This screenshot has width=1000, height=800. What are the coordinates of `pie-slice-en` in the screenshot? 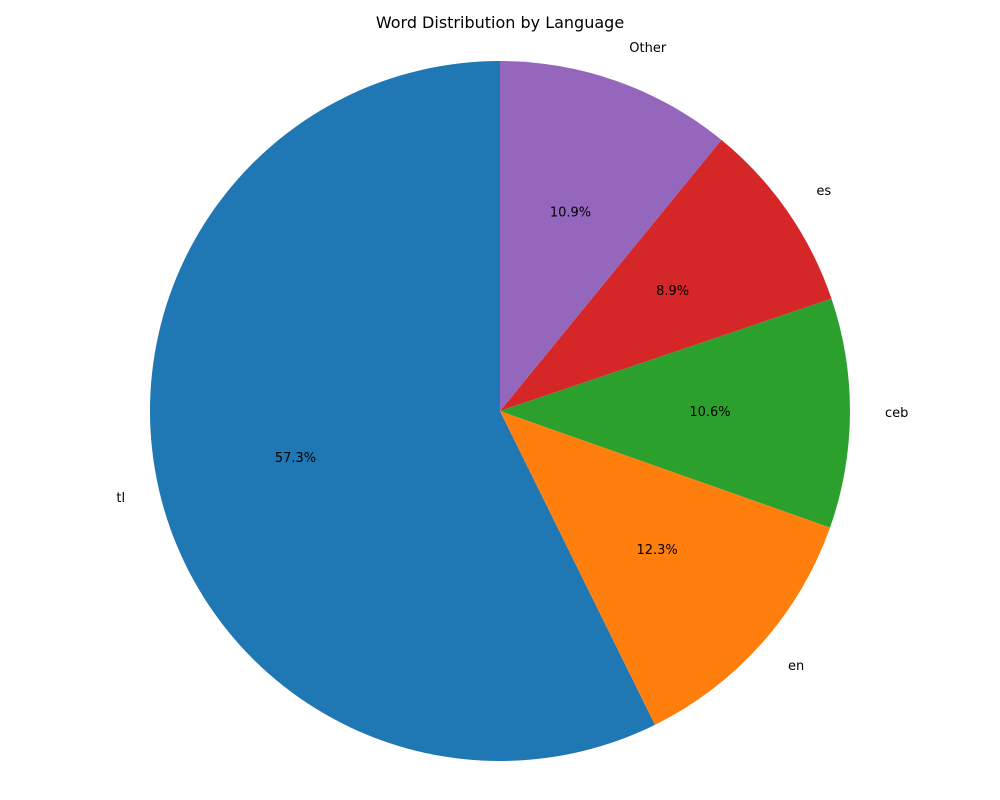 It's located at (665, 568).